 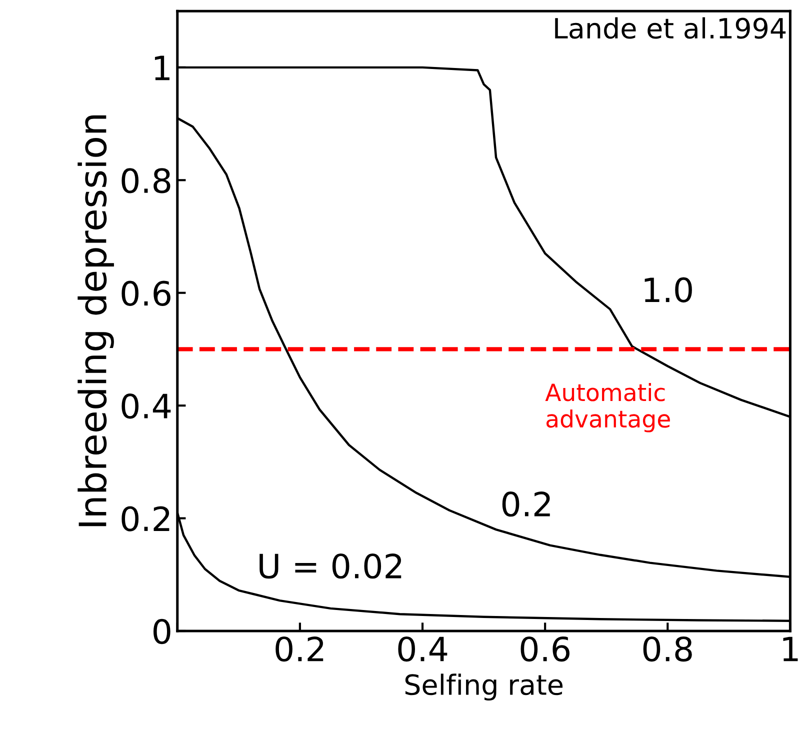 What do you see at coordinates (146, 406) in the screenshot?
I see `y-tick-label: 0.4` at bounding box center [146, 406].